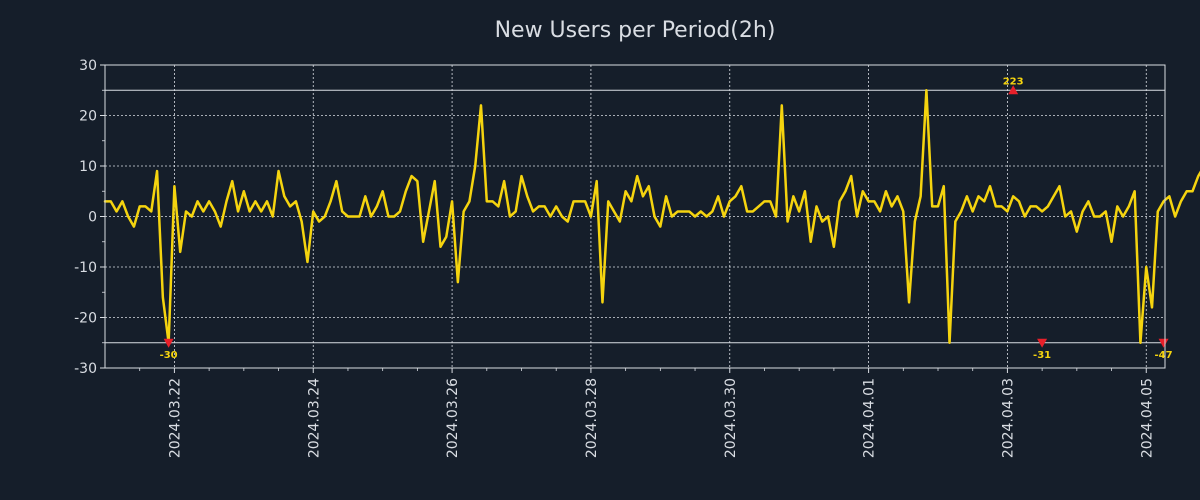 This screenshot has width=1200, height=500. I want to click on y-tick-label: -10, so click(85, 268).